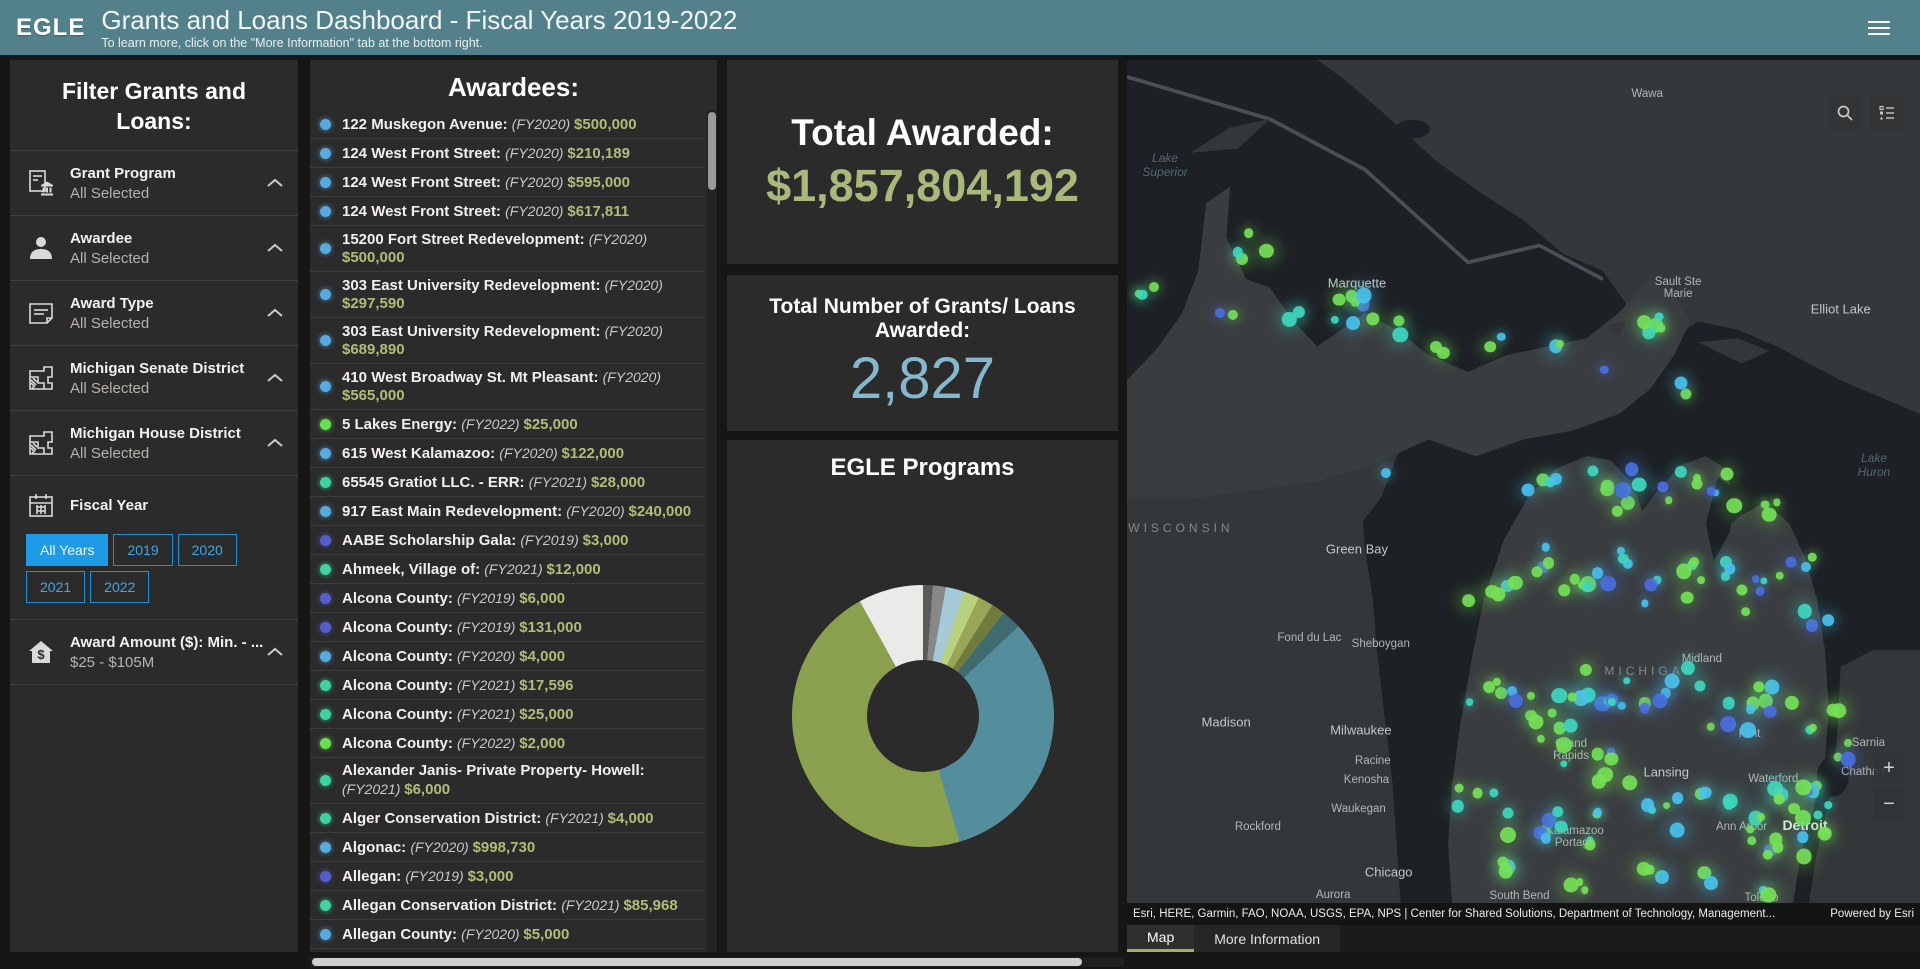 The width and height of the screenshot is (1920, 969). What do you see at coordinates (922, 716) in the screenshot?
I see `programs-donut-chart` at bounding box center [922, 716].